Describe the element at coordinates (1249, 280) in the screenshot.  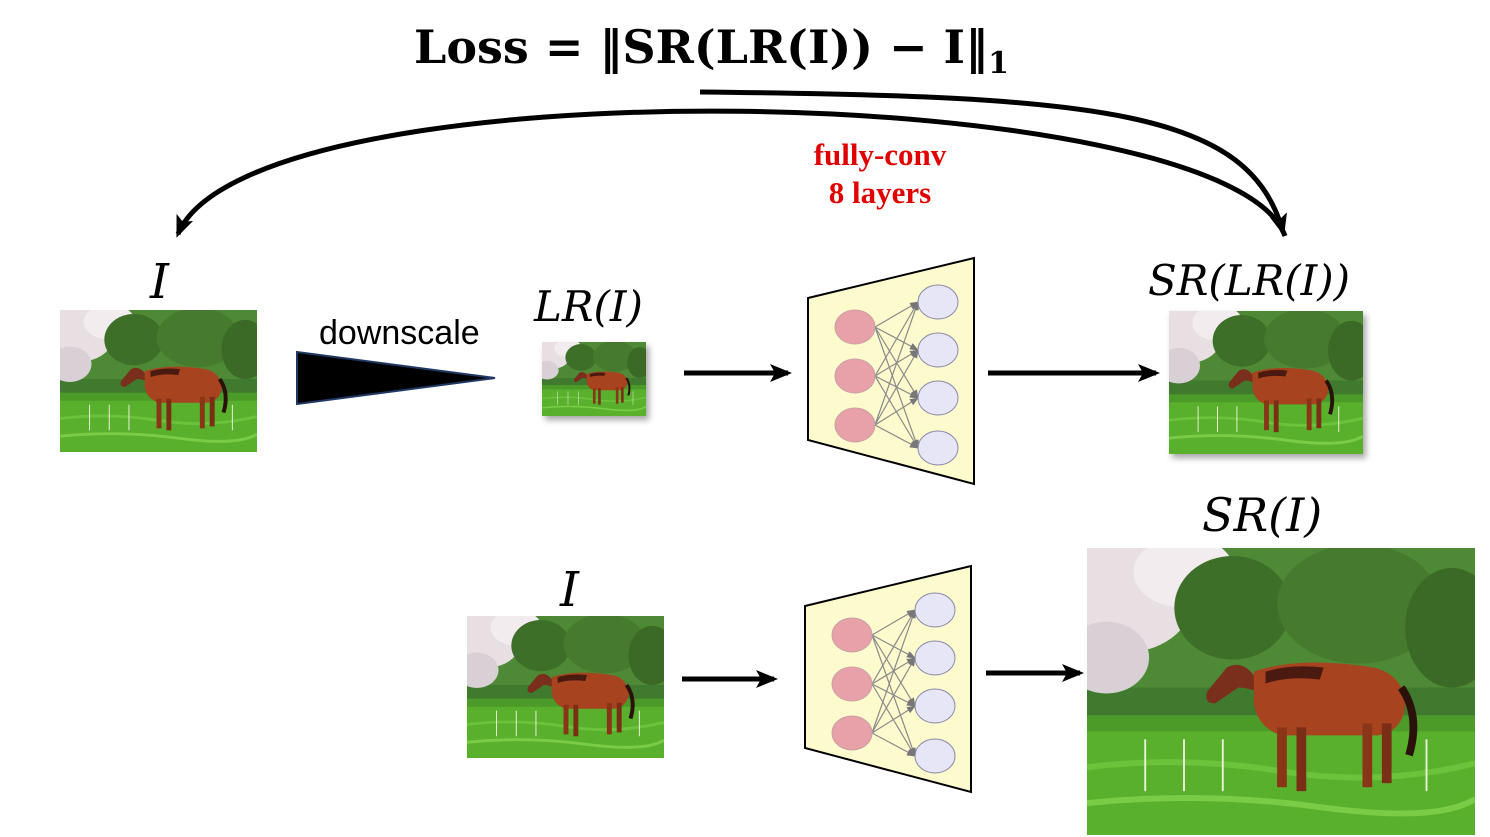
I see `output-label-top: SR(LR(I))` at that location.